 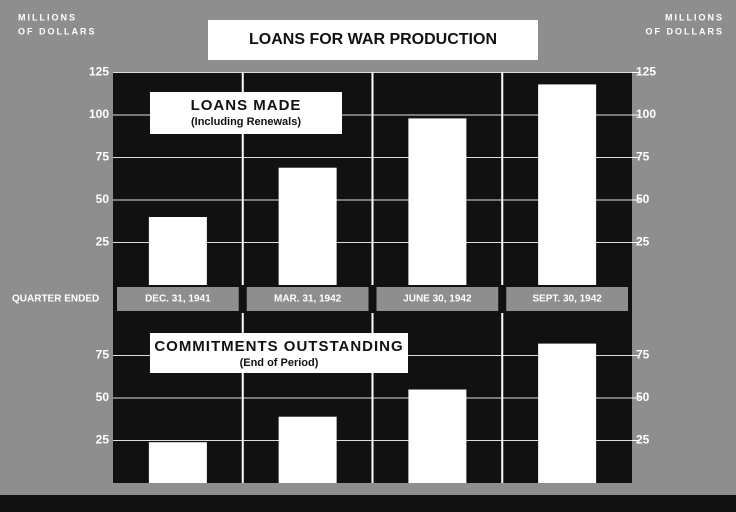 I want to click on panel-label: COMMITMENTS OUTSTANDING, so click(x=278, y=346).